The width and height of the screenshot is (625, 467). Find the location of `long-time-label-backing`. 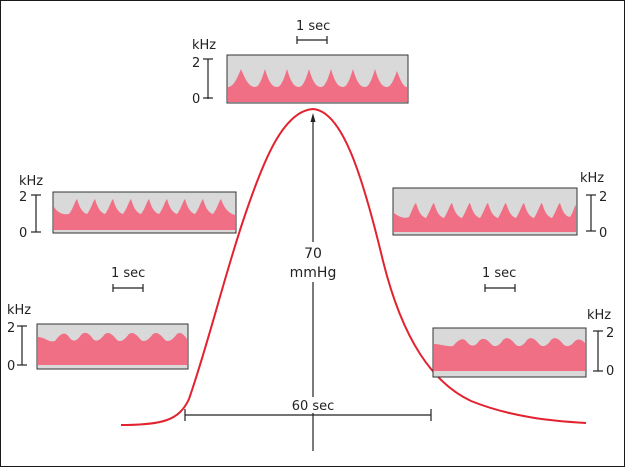

long-time-label-backing is located at coordinates (313, 405).